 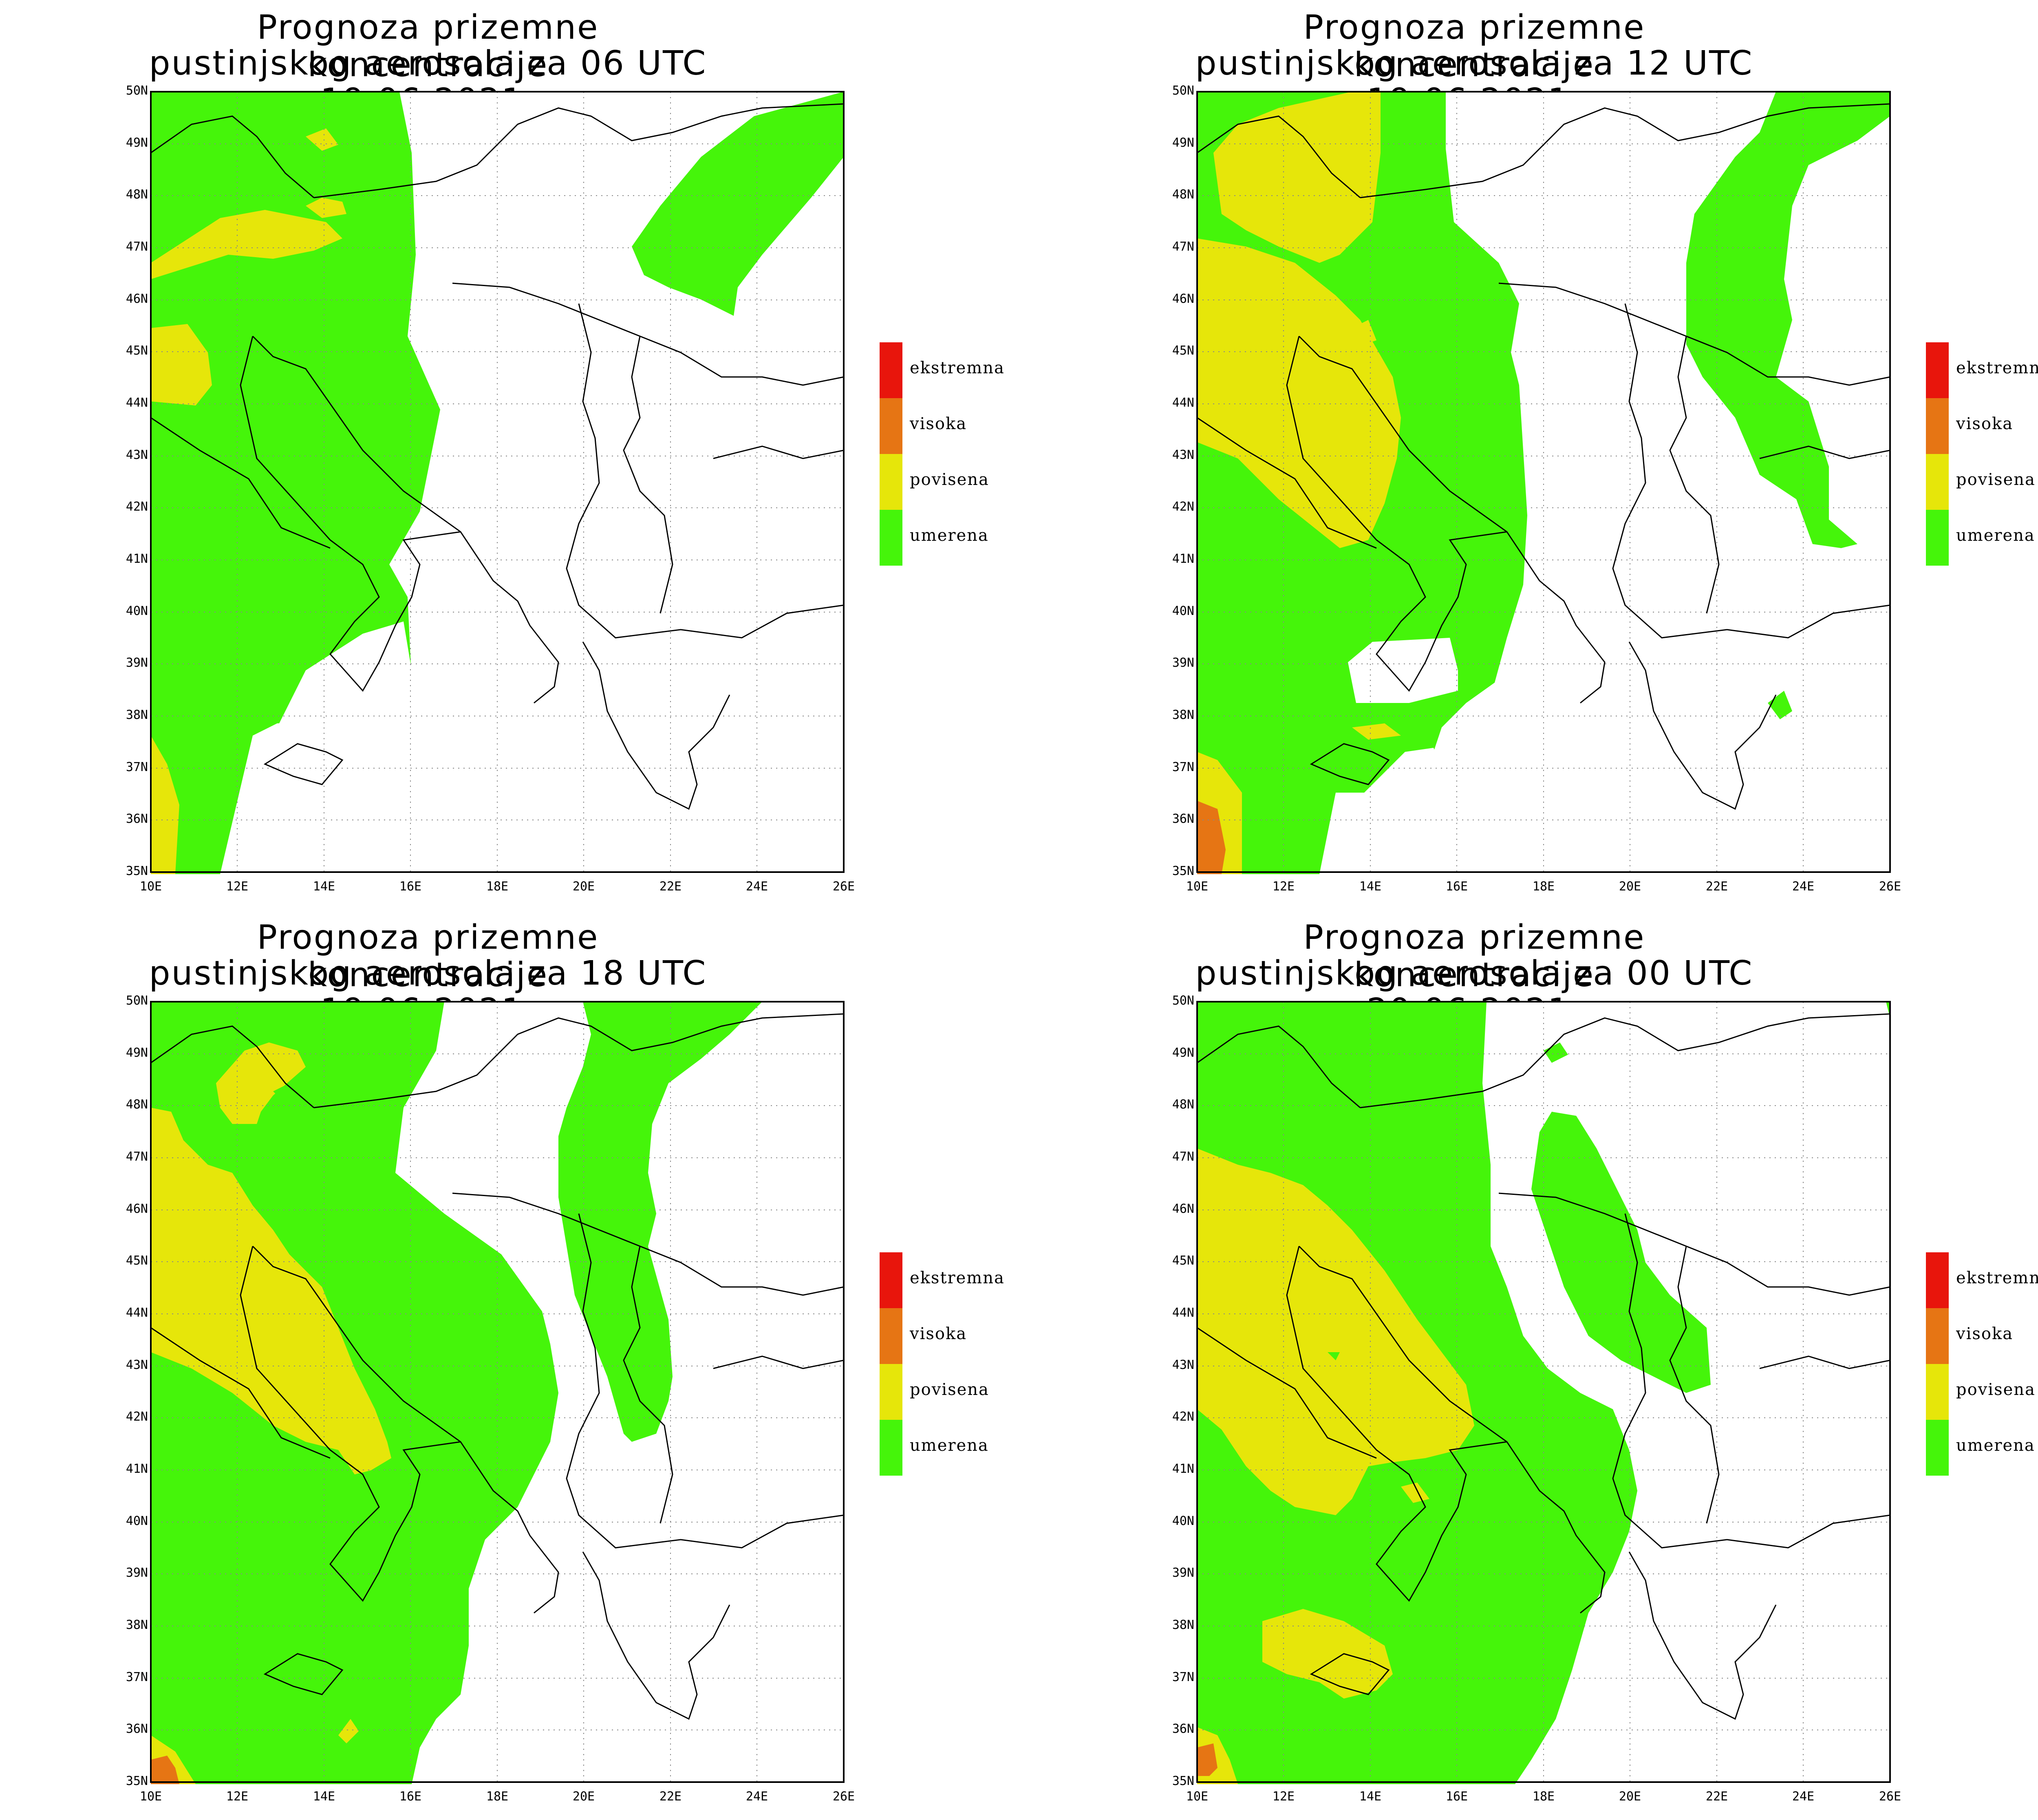 I want to click on lat-label: 42N, so click(x=137, y=1417).